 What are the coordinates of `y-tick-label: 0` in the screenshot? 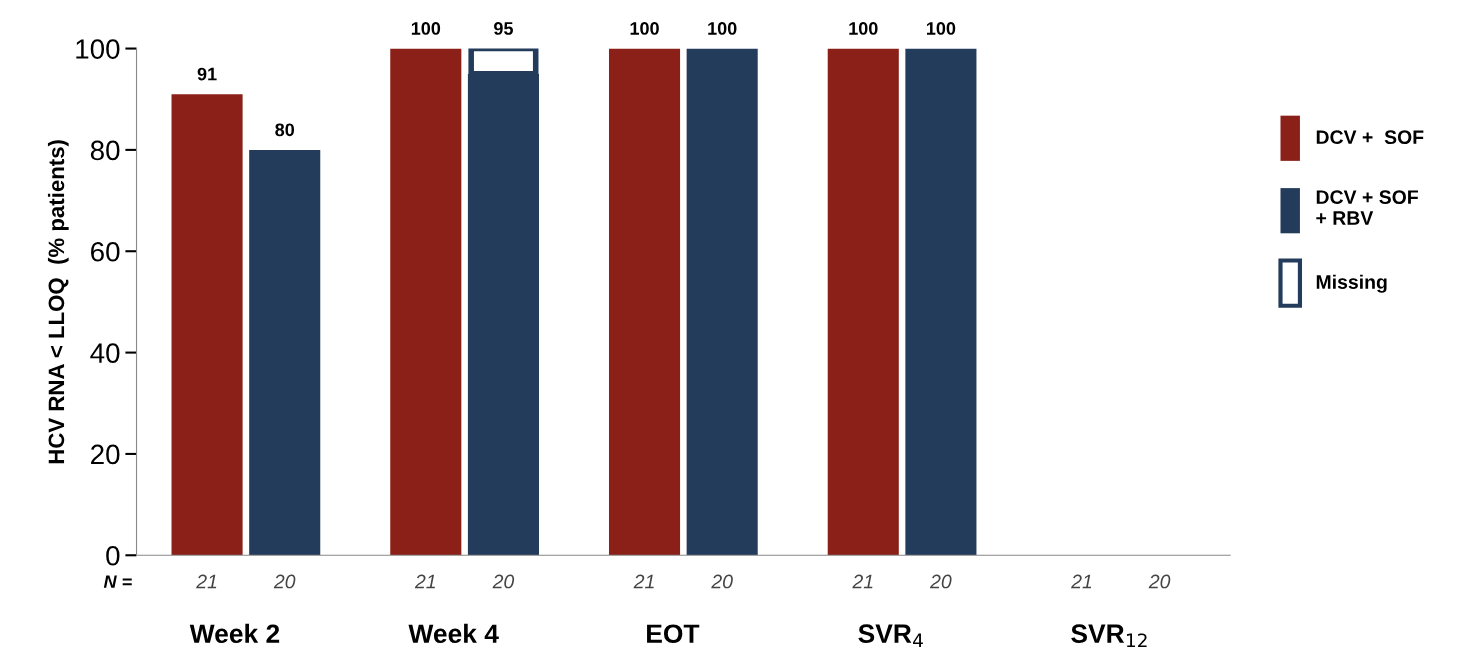 It's located at (113, 555).